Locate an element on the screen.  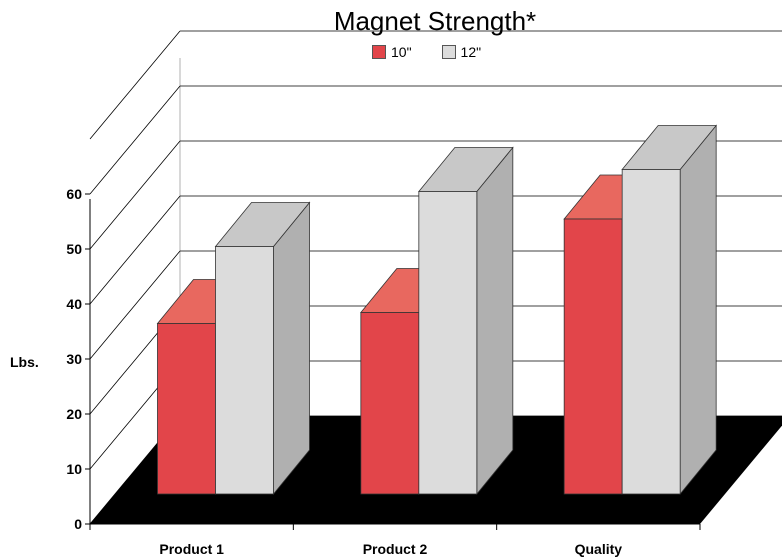
x-tick-label: Product 1 is located at coordinates (191, 549).